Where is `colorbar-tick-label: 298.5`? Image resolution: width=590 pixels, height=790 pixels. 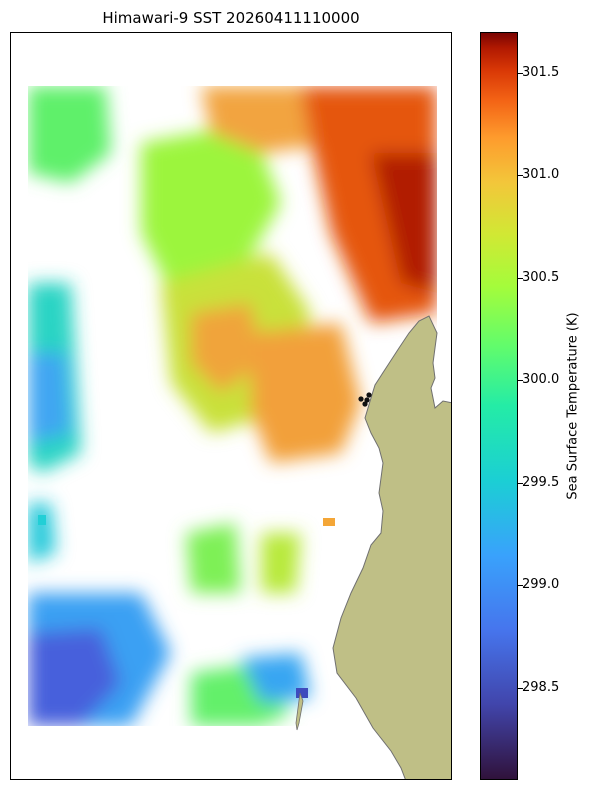
colorbar-tick-label: 298.5 is located at coordinates (541, 687).